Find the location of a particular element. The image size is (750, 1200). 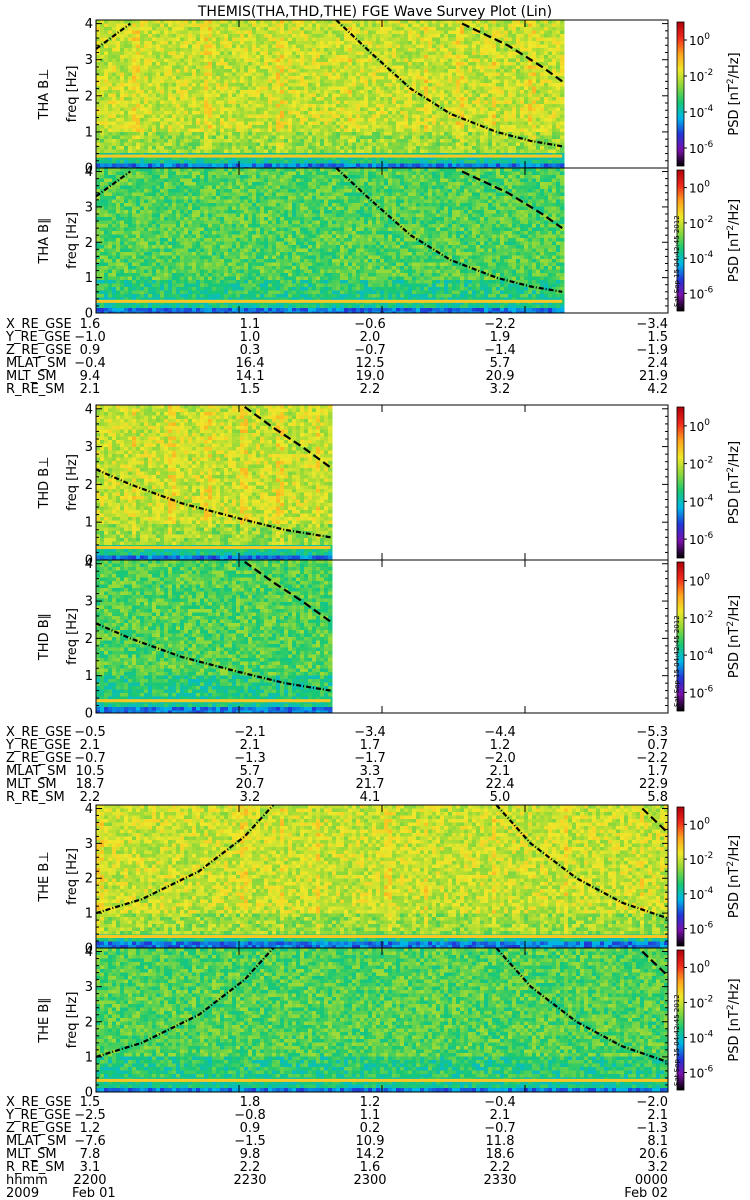

ephemeris-row-label: X_RE_GSE is located at coordinates (39, 324).